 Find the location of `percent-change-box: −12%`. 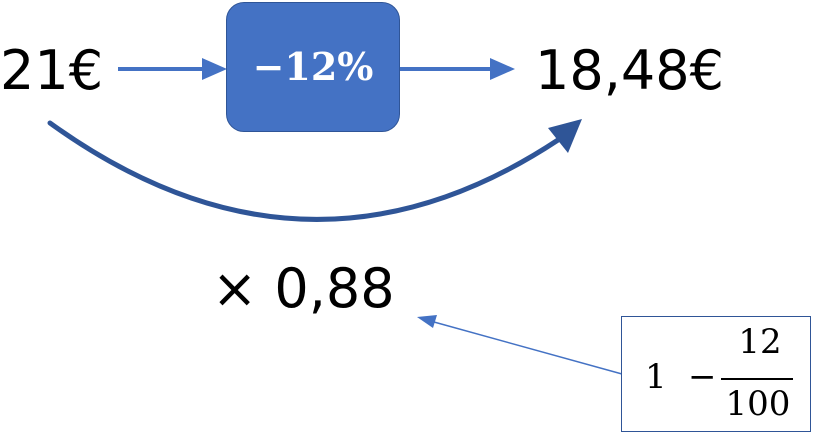

percent-change-box: −12% is located at coordinates (313, 67).